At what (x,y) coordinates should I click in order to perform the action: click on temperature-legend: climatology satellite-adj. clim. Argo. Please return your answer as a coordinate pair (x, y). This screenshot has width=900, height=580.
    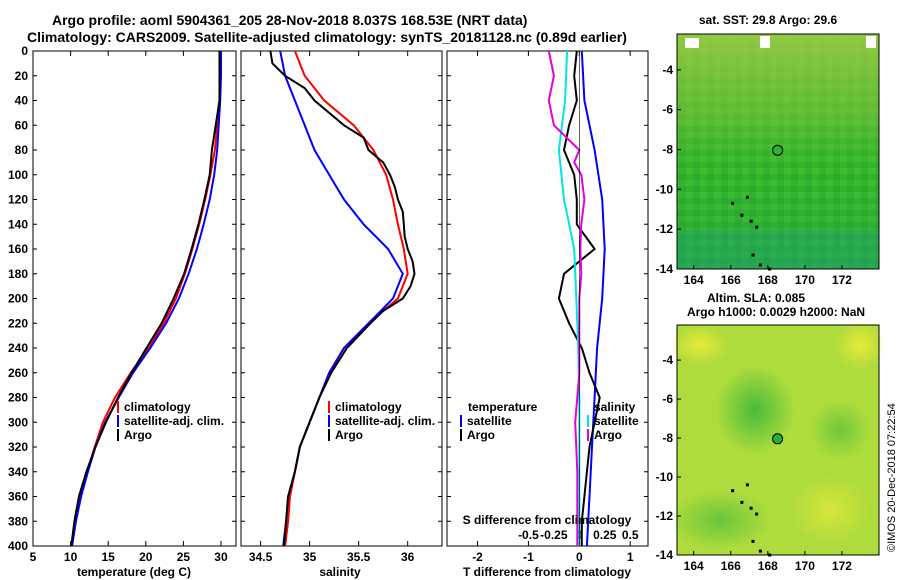
    Looking at the image, I should click on (170, 421).